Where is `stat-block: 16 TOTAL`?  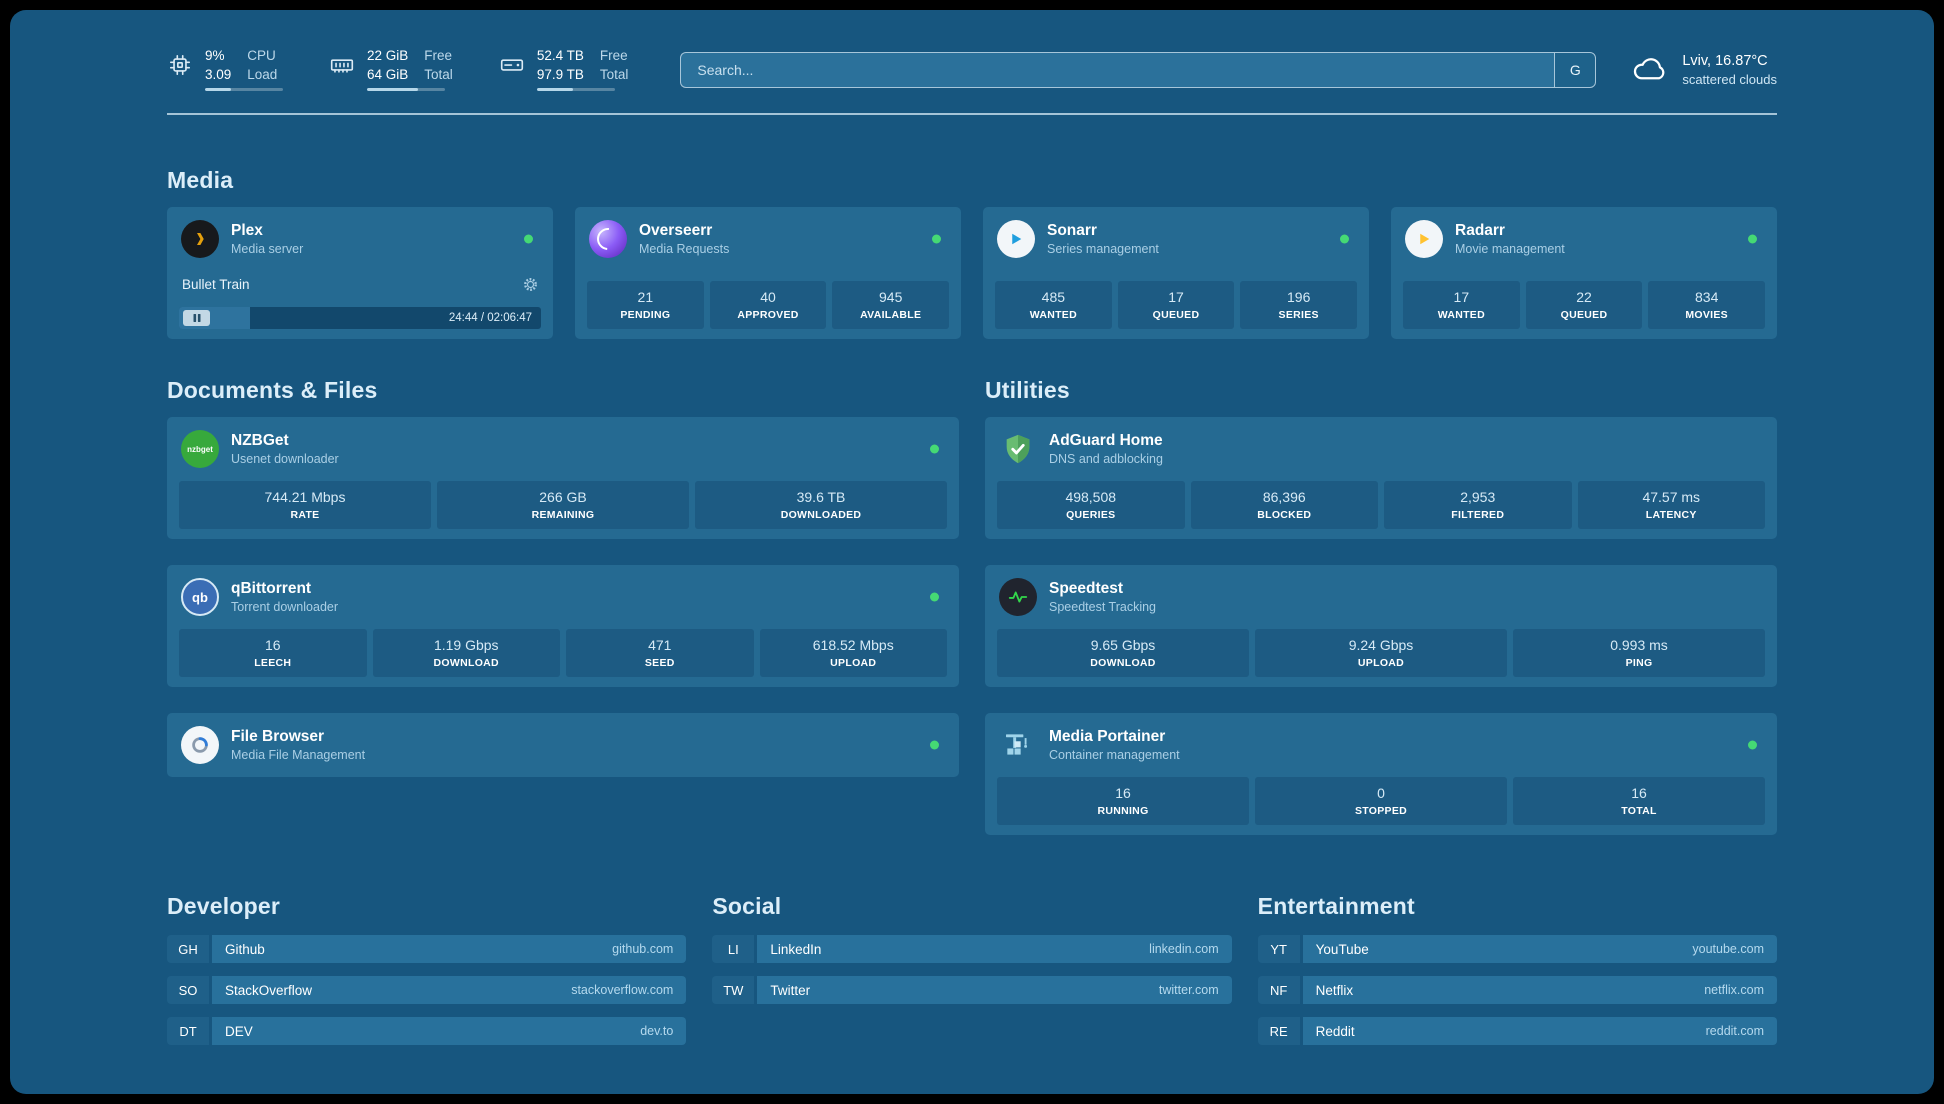 stat-block: 16 TOTAL is located at coordinates (1639, 801).